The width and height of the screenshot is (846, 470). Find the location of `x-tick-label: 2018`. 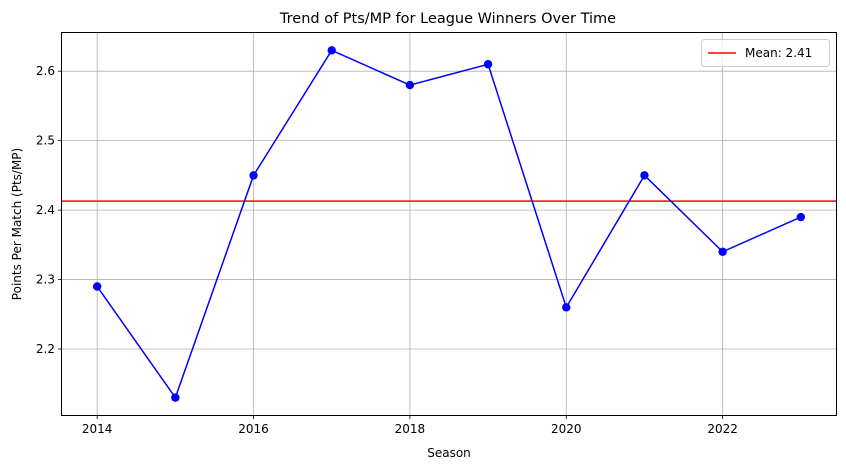

x-tick-label: 2018 is located at coordinates (410, 429).